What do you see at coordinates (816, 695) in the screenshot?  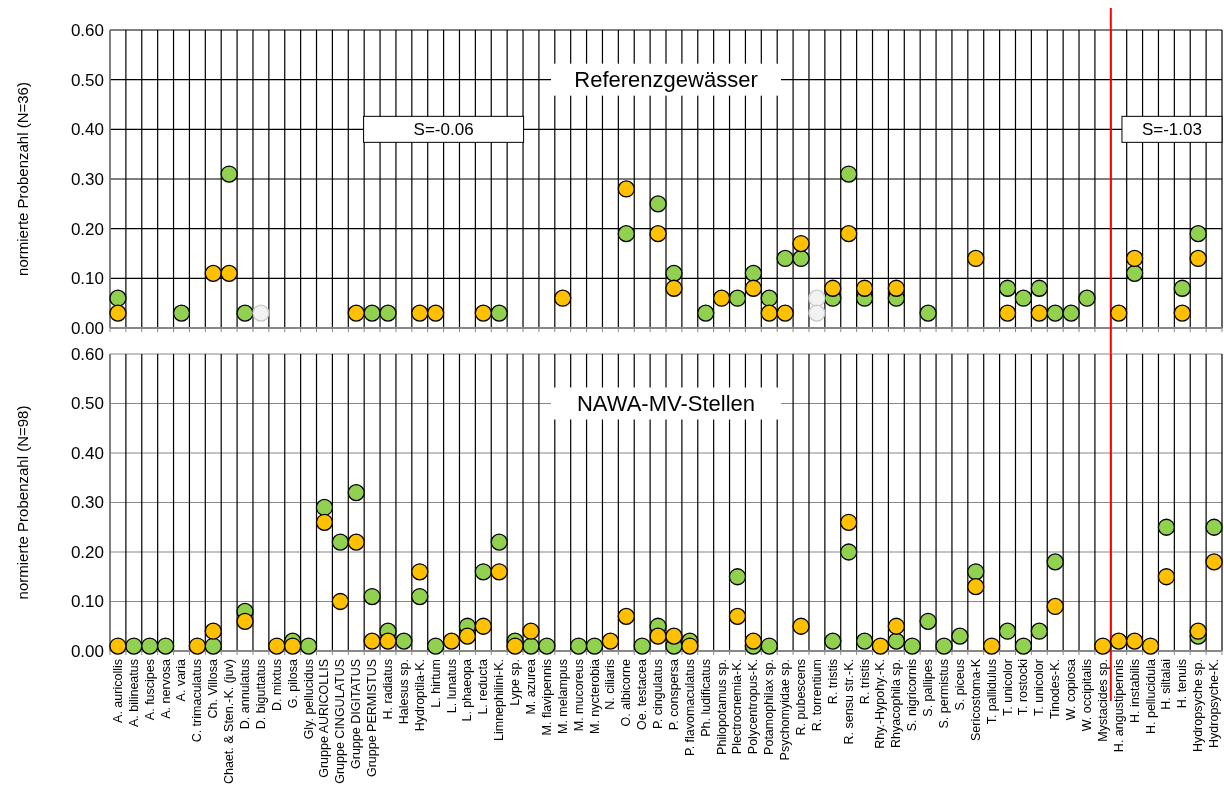 I see `x-tick-label: R. torrentium` at bounding box center [816, 695].